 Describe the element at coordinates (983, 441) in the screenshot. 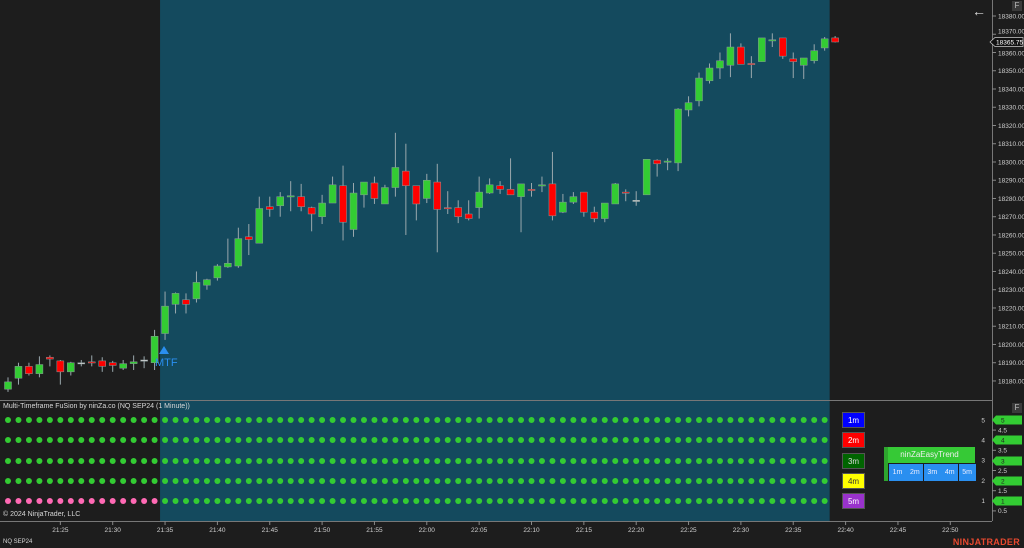

I see `indicator-tick-label: 4` at that location.